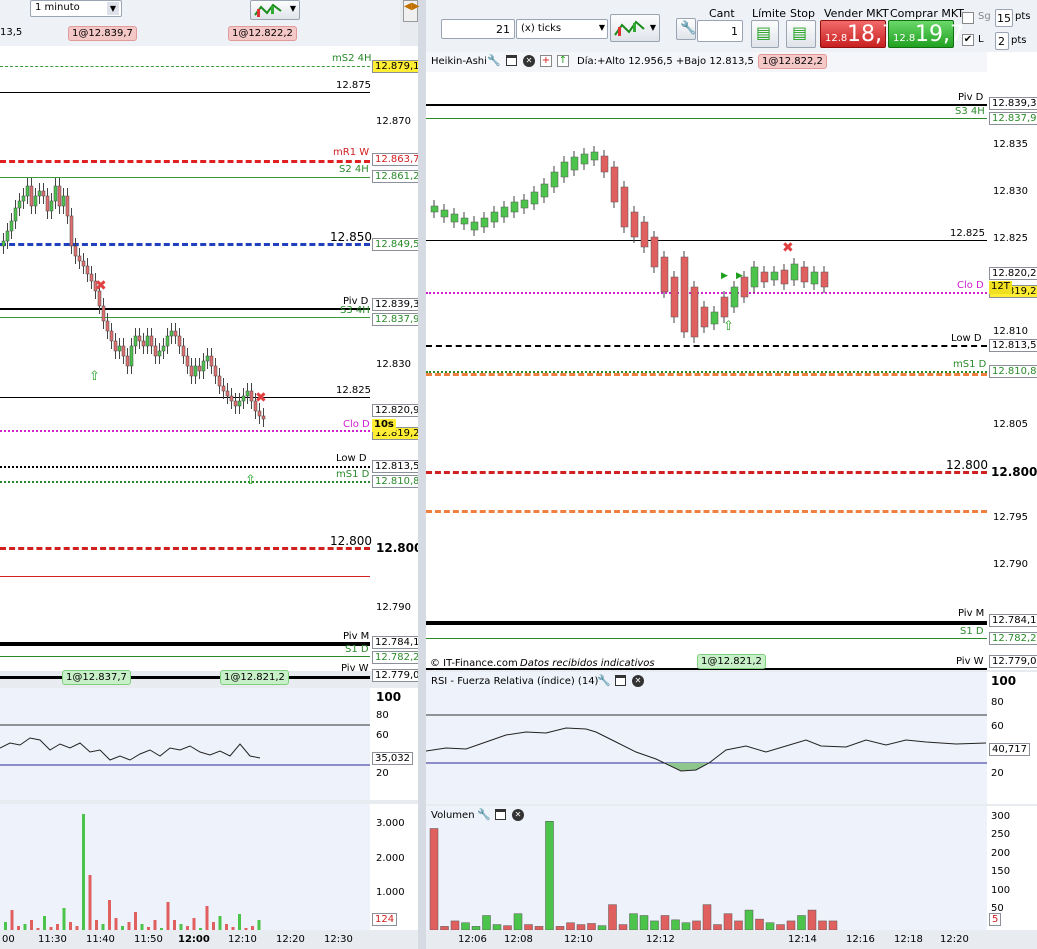 This screenshot has height=949, width=1037. I want to click on period-unit-select: (x) ticks ▼, so click(562, 29).